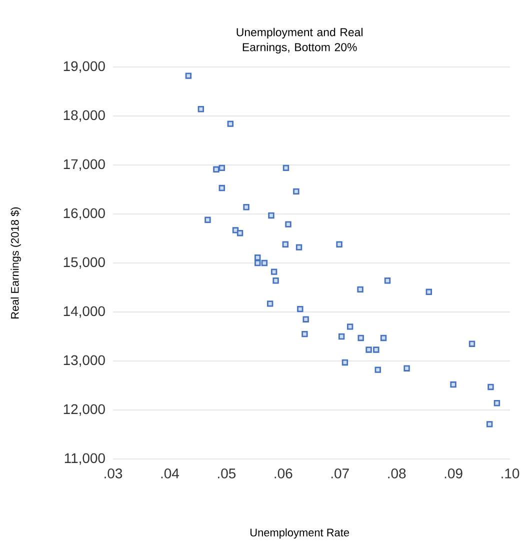 This screenshot has height=548, width=529. I want to click on x-tick-label: .04, so click(170, 473).